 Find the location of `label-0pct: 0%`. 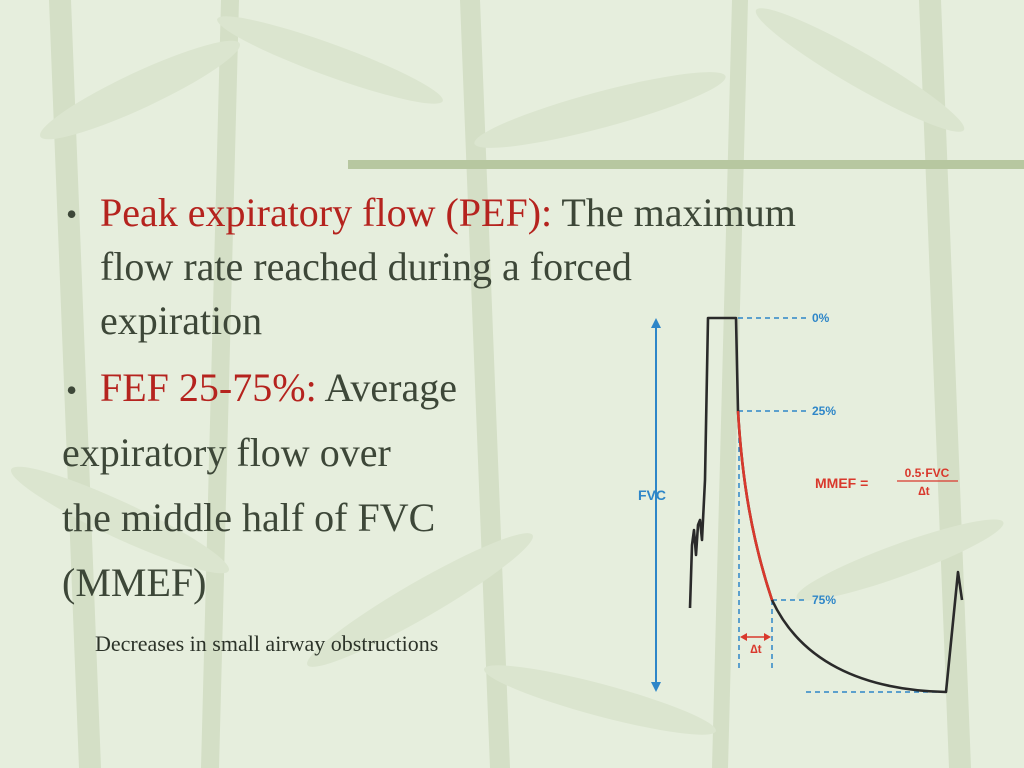

label-0pct: 0% is located at coordinates (821, 318).